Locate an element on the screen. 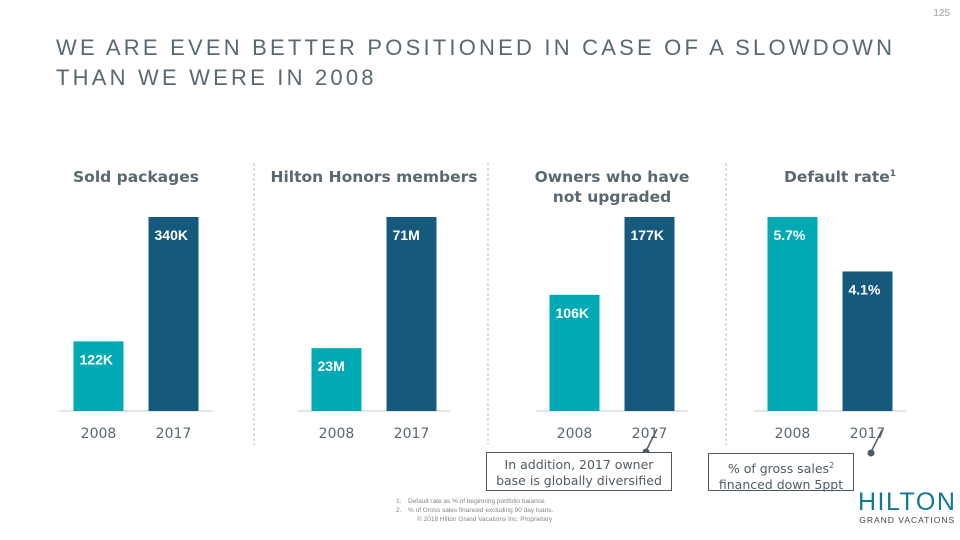 Image resolution: width=960 pixels, height=540 pixels. chart-4-category-label-2008: 2008 is located at coordinates (793, 434).